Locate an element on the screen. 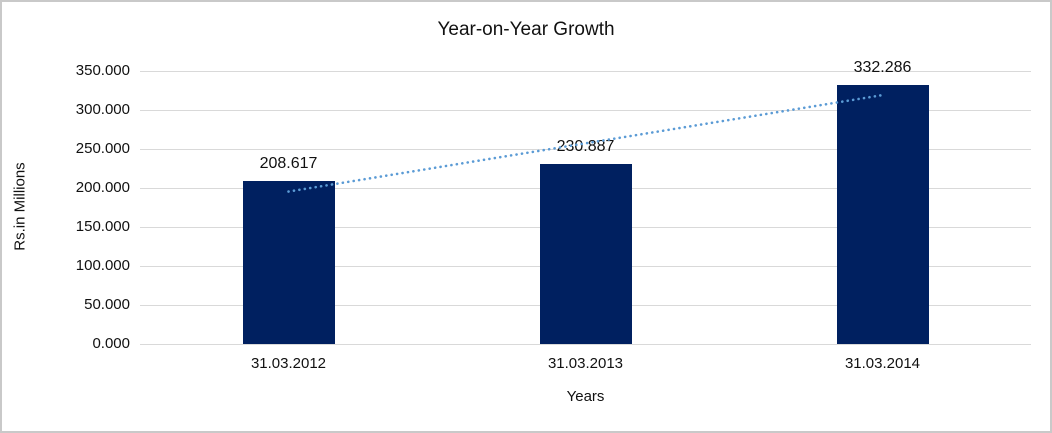 Image resolution: width=1052 pixels, height=433 pixels. y-tick-label: 100.000 is located at coordinates (102, 265).